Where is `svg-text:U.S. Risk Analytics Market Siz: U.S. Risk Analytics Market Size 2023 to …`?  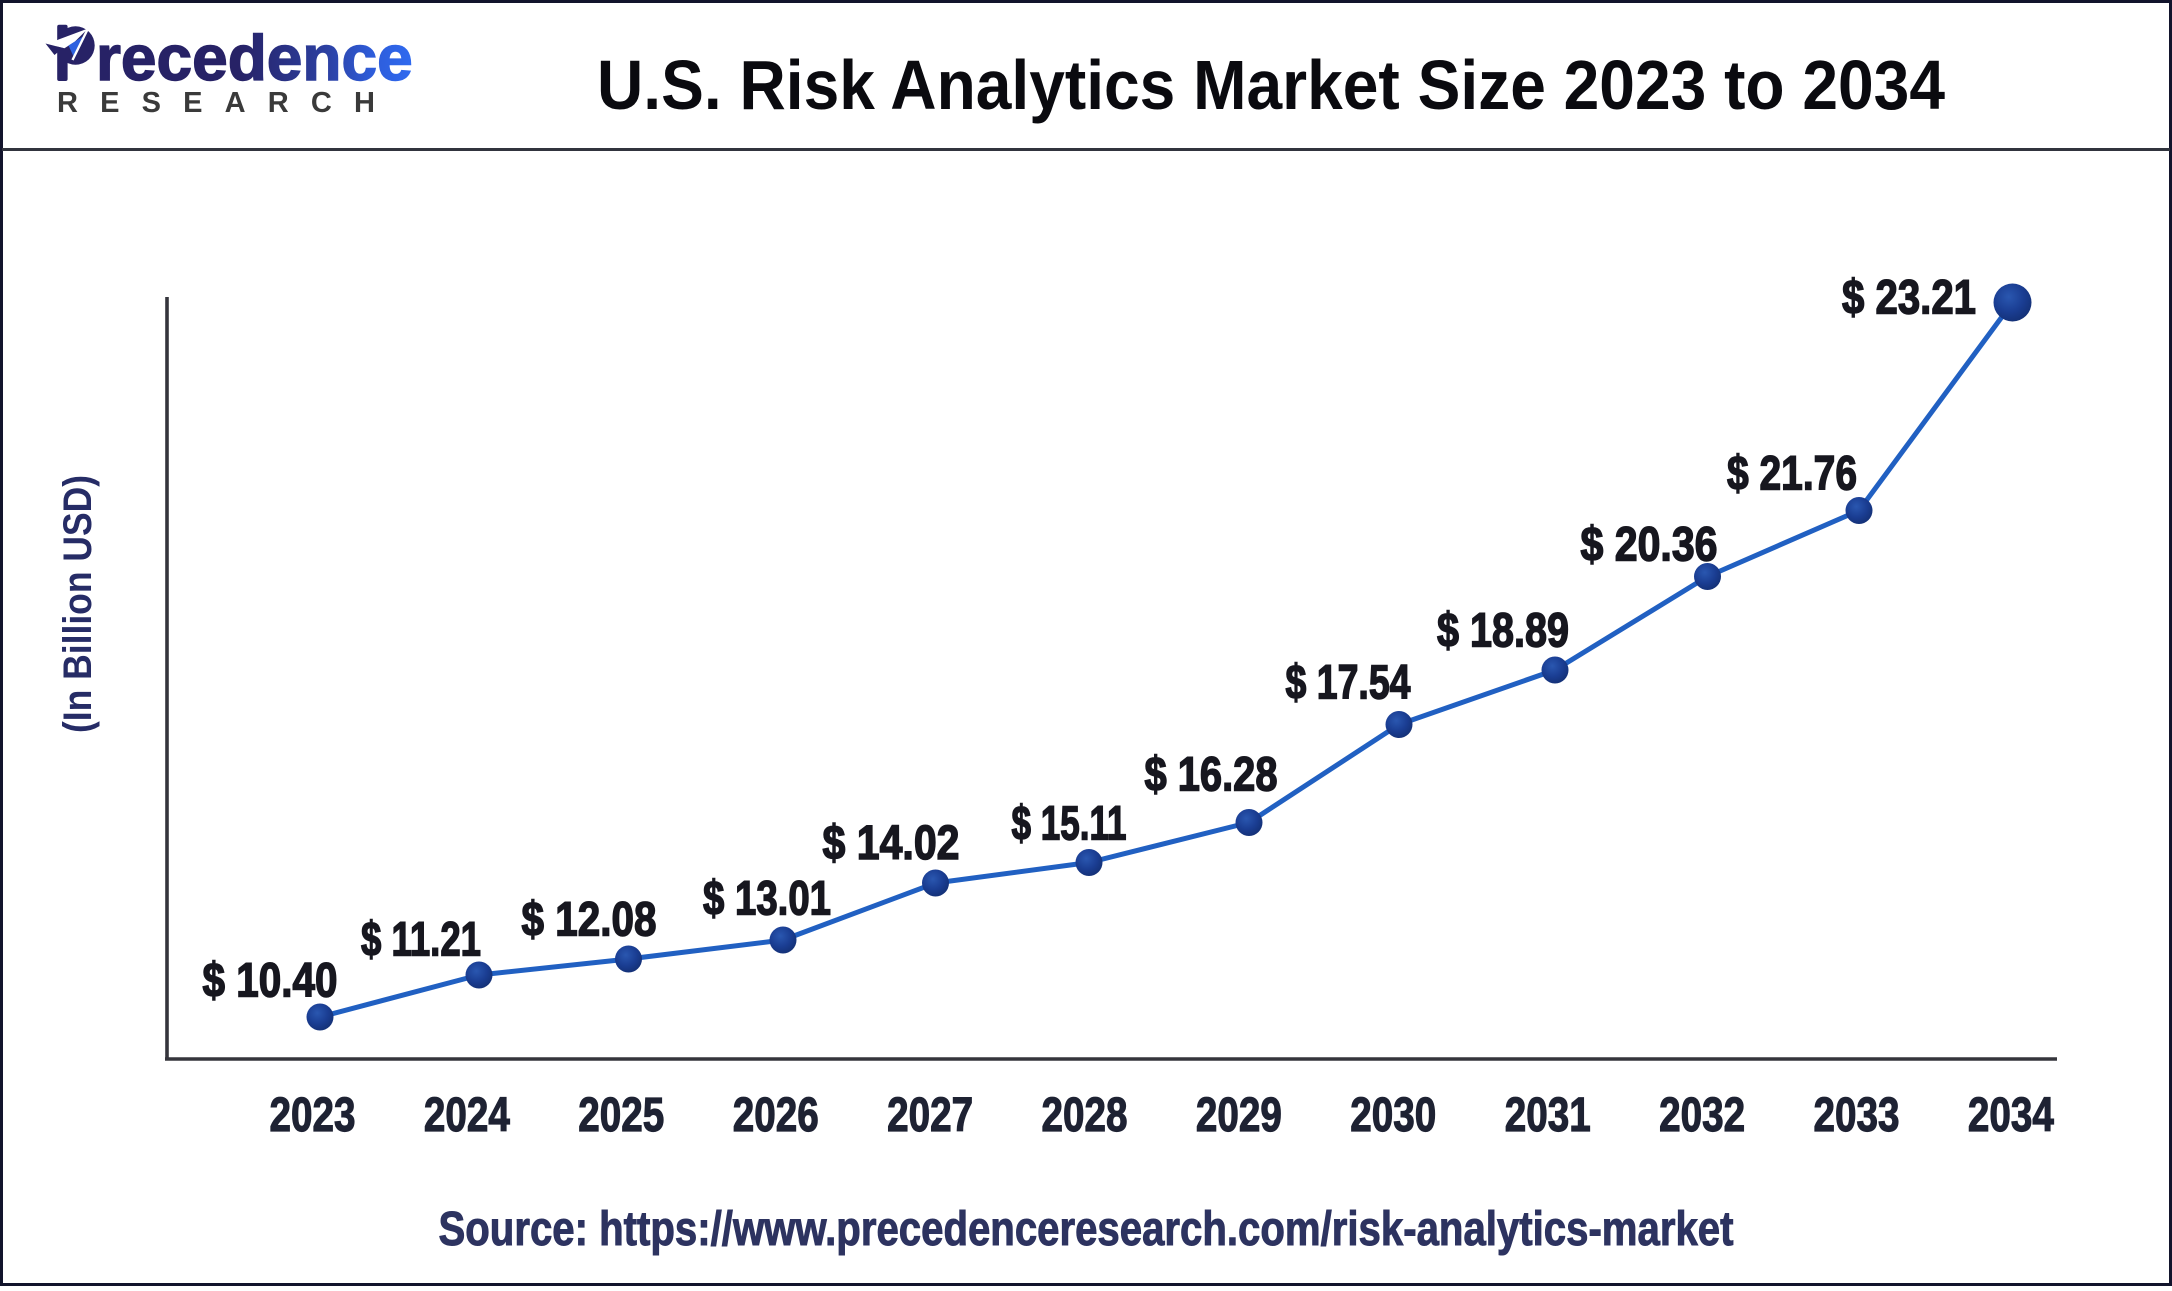
svg-text:U.S. Risk Analytics Market Siz: U.S. Risk Analytics Market Size 2023 to … is located at coordinates (1271, 85).